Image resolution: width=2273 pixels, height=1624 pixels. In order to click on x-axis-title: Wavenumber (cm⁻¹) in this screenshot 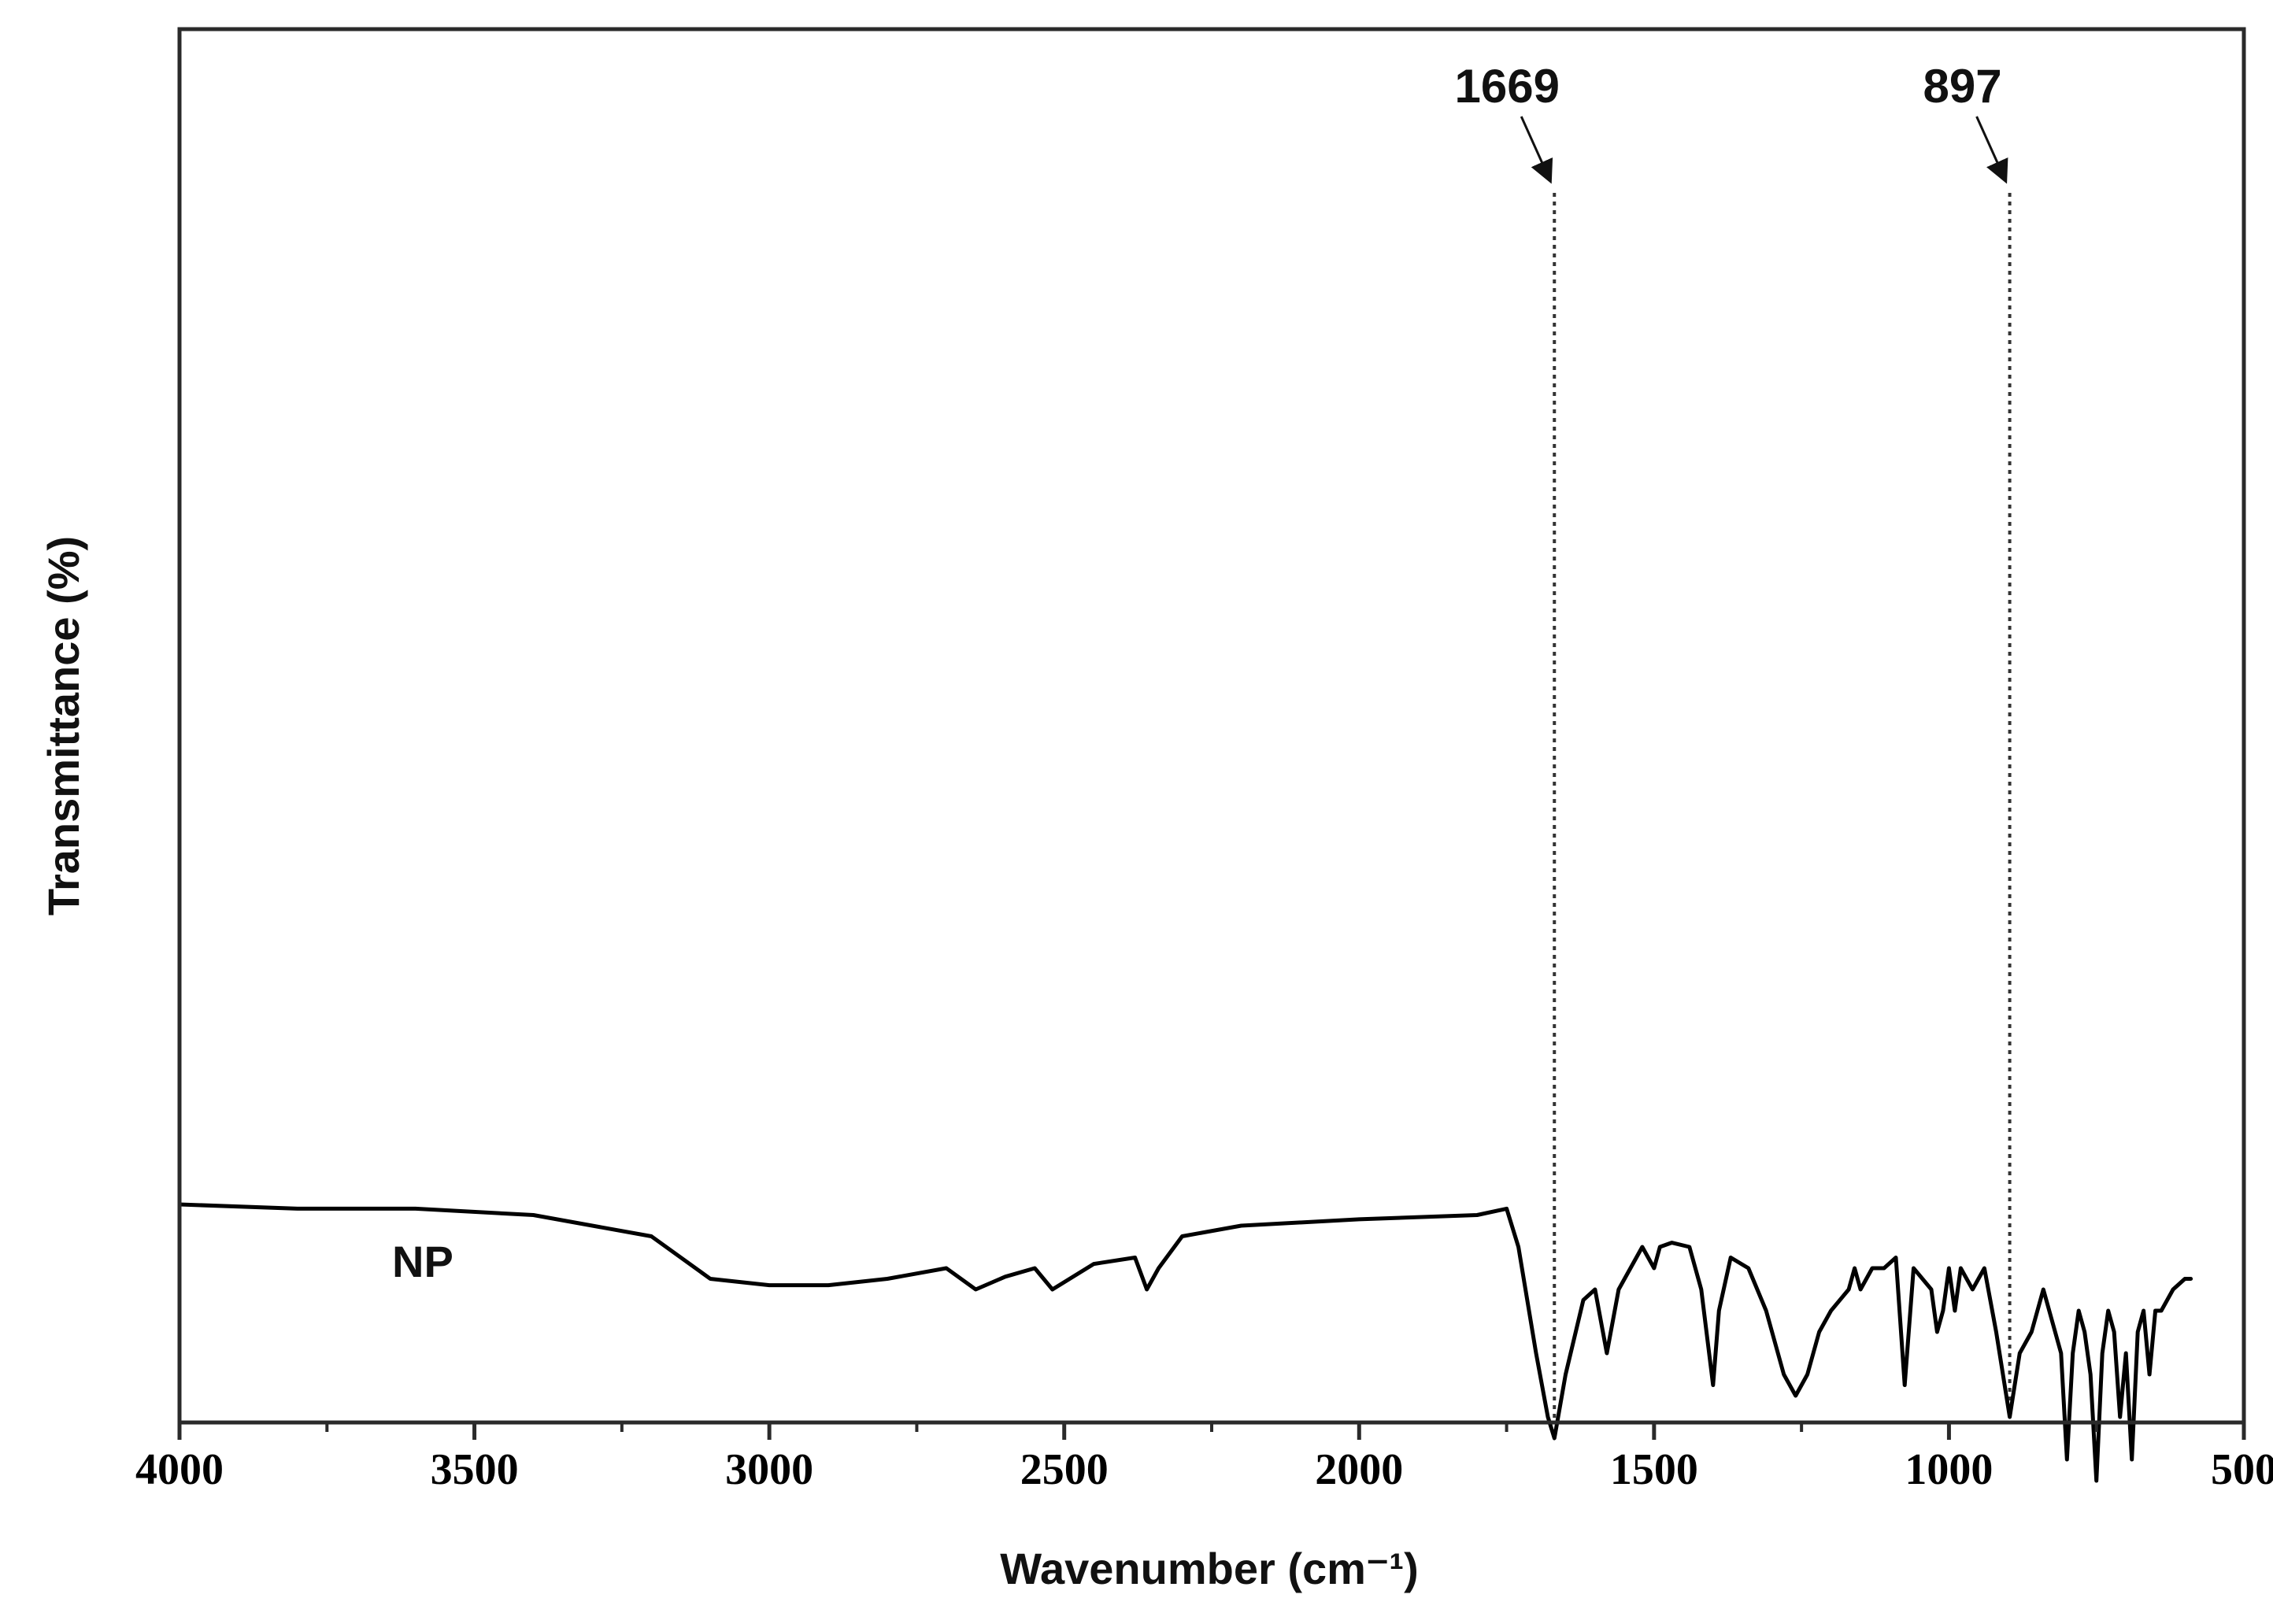, I will do `click(1209, 1568)`.